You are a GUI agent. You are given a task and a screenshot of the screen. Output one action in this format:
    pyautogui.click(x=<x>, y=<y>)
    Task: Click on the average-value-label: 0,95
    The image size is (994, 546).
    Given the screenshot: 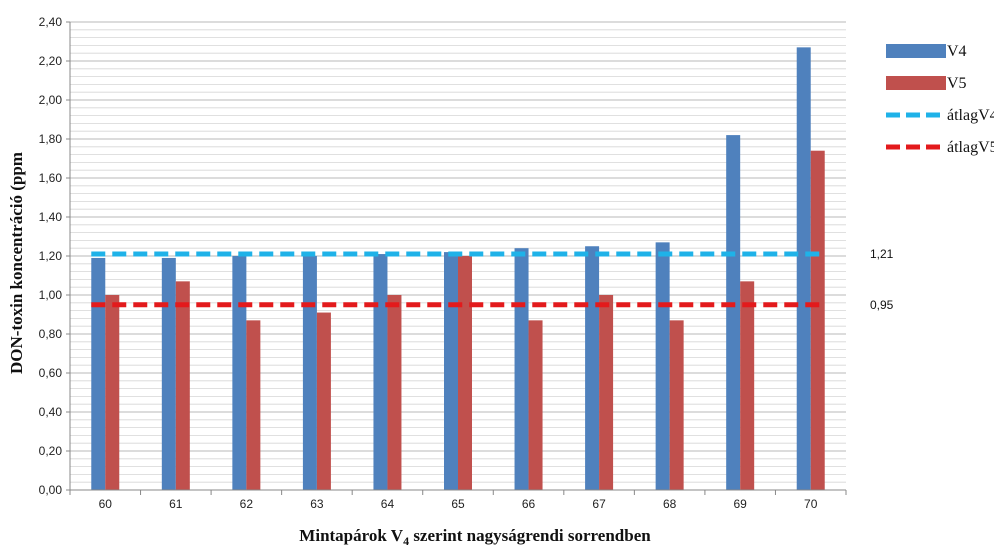 What is the action you would take?
    pyautogui.click(x=882, y=305)
    